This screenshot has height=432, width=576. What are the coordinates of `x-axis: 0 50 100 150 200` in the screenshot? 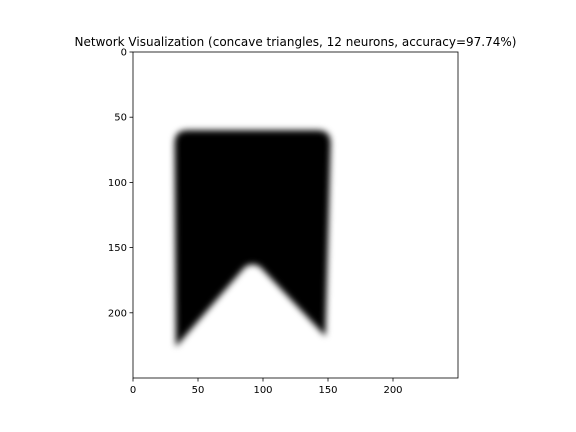 It's located at (266, 387).